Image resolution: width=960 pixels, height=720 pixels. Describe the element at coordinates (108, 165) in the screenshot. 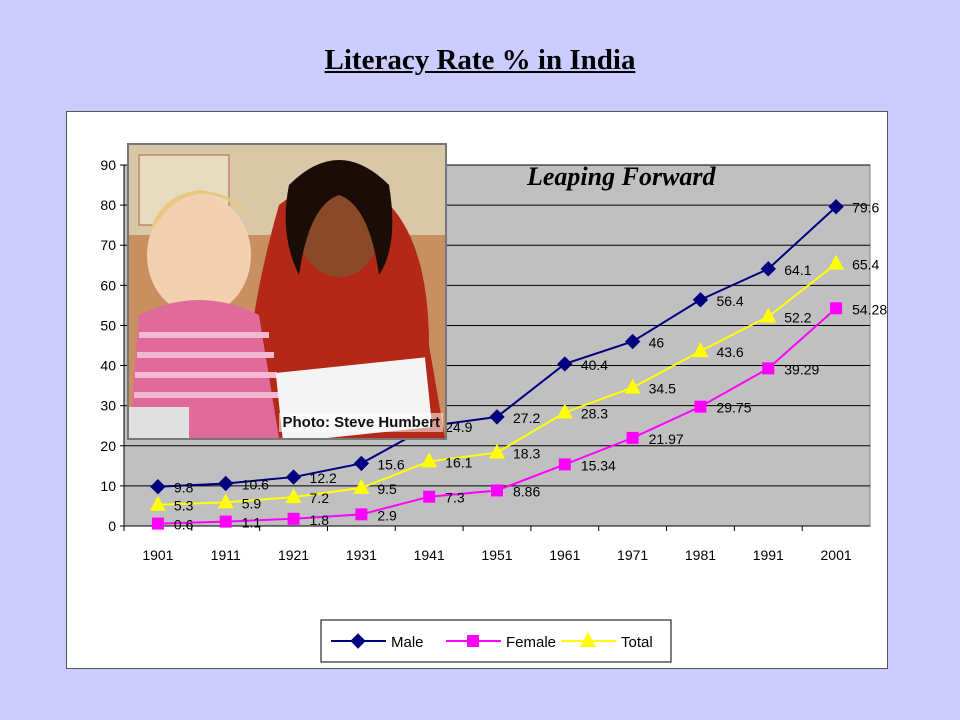

I see `y-tick-label: 90` at that location.